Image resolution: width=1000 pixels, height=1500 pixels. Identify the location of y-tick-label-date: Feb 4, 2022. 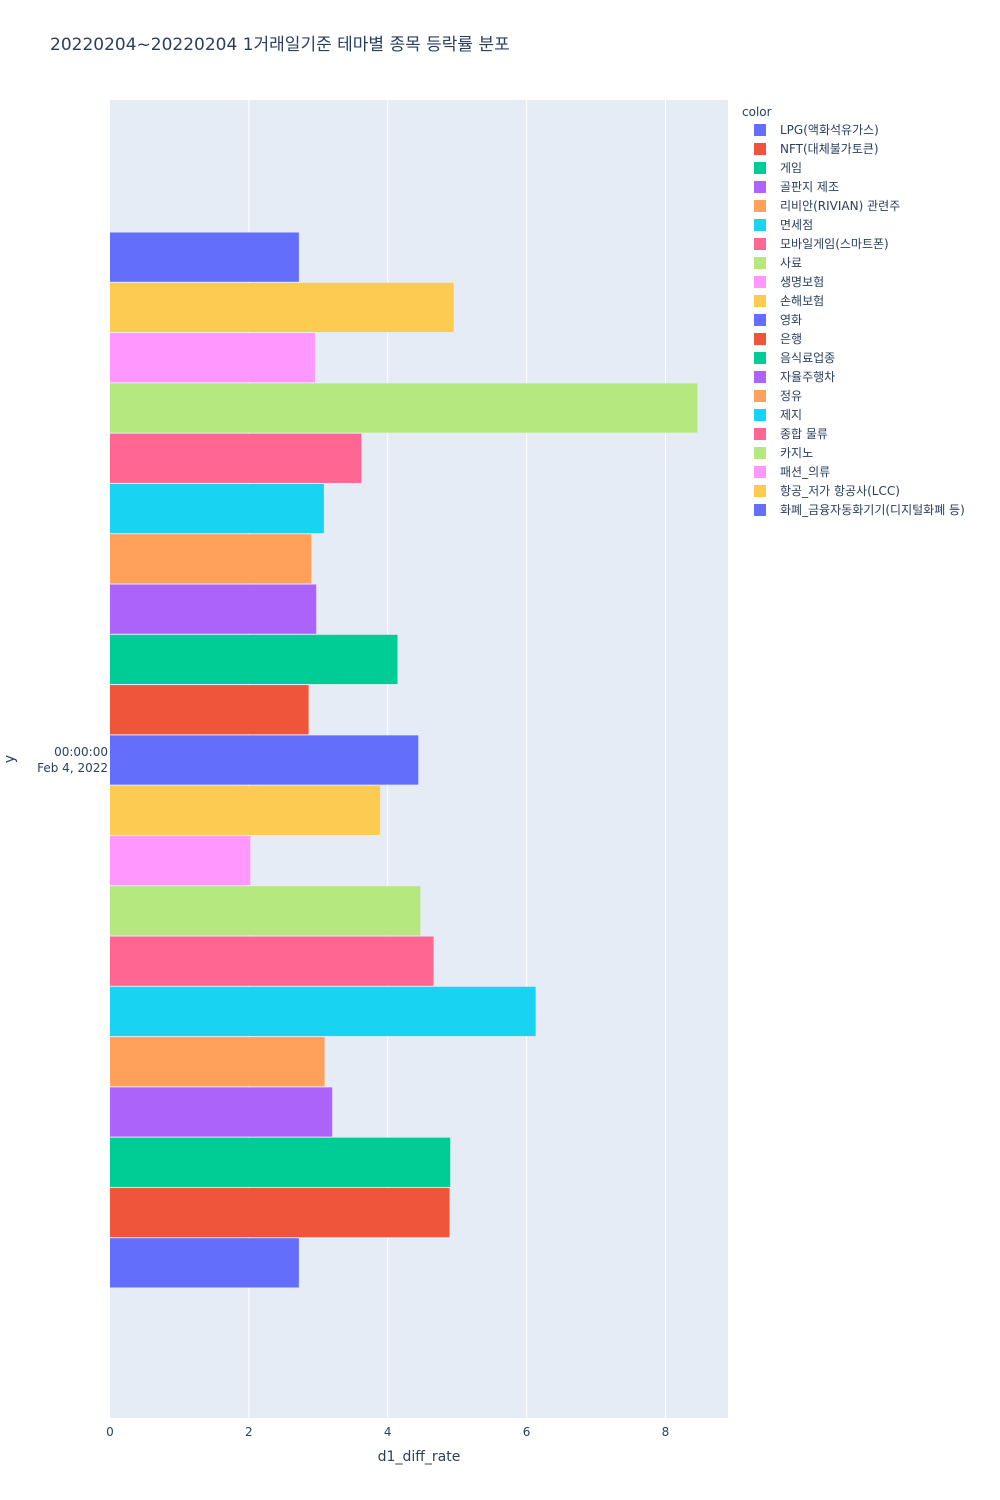
(72, 768).